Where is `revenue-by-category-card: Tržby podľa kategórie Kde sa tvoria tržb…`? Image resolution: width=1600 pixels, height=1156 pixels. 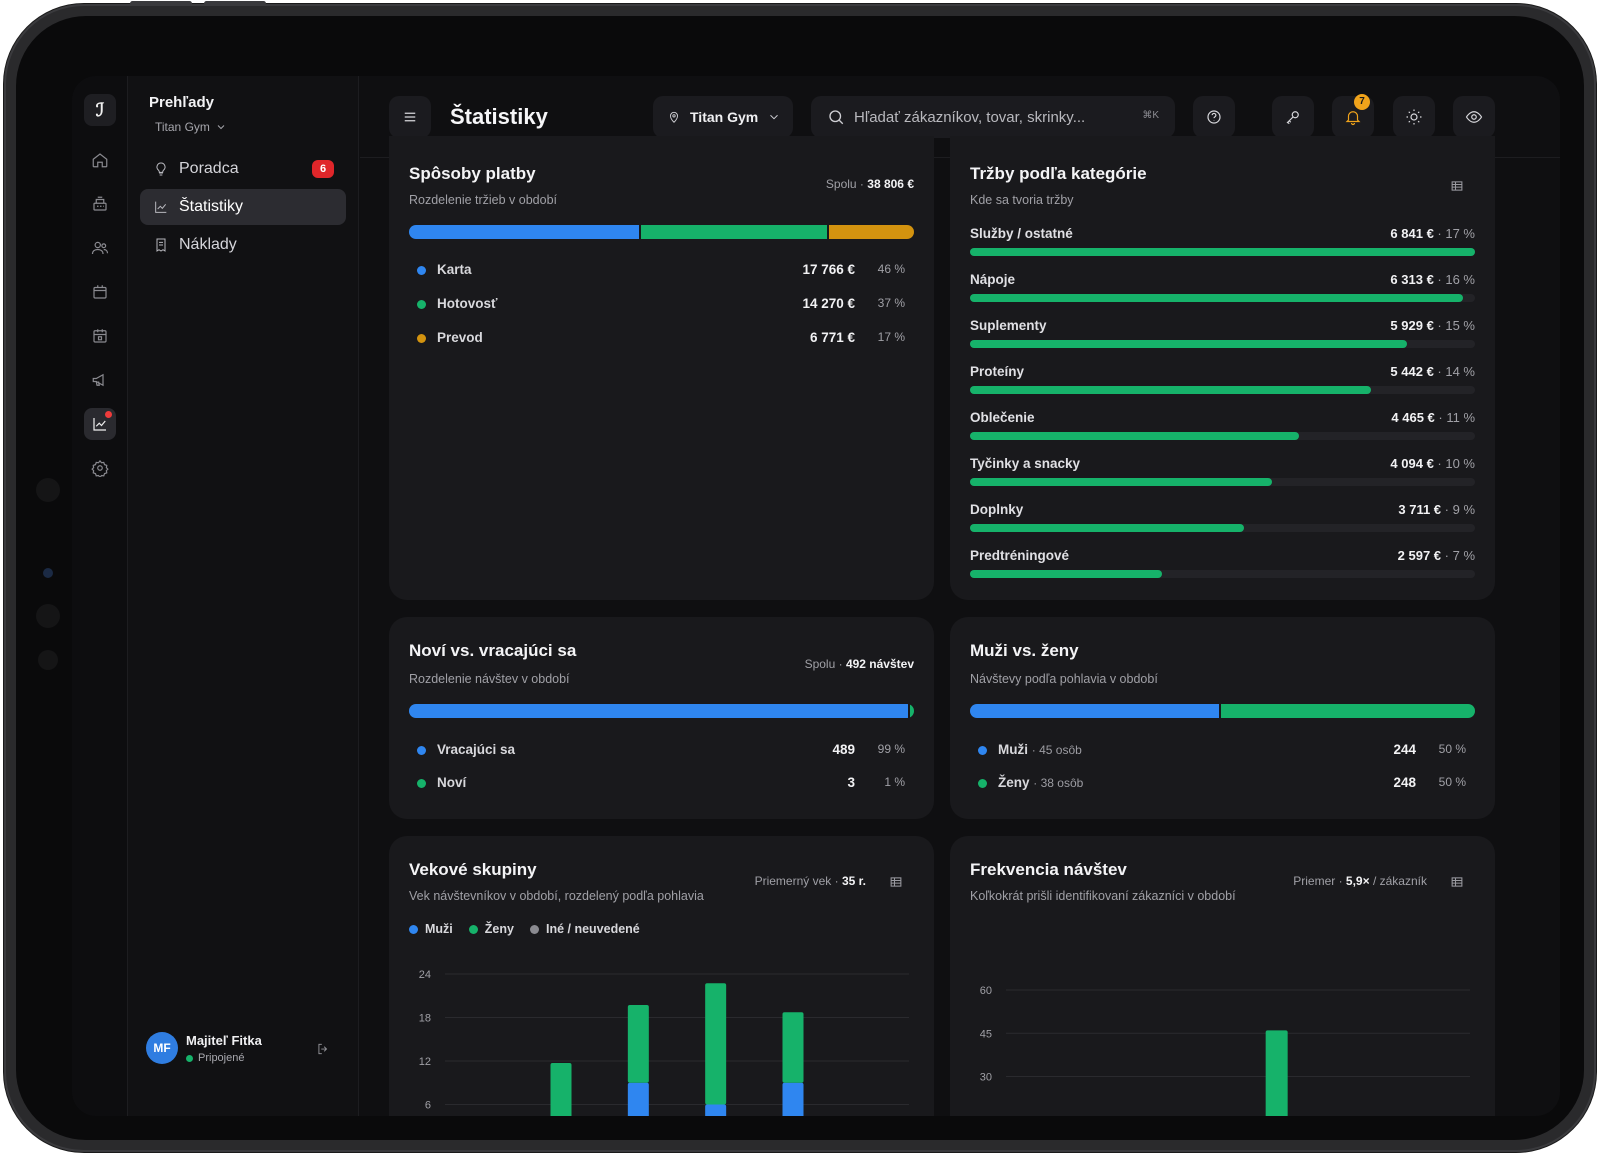 revenue-by-category-card: Tržby podľa kategórie Kde sa tvoria tržb… is located at coordinates (1222, 368).